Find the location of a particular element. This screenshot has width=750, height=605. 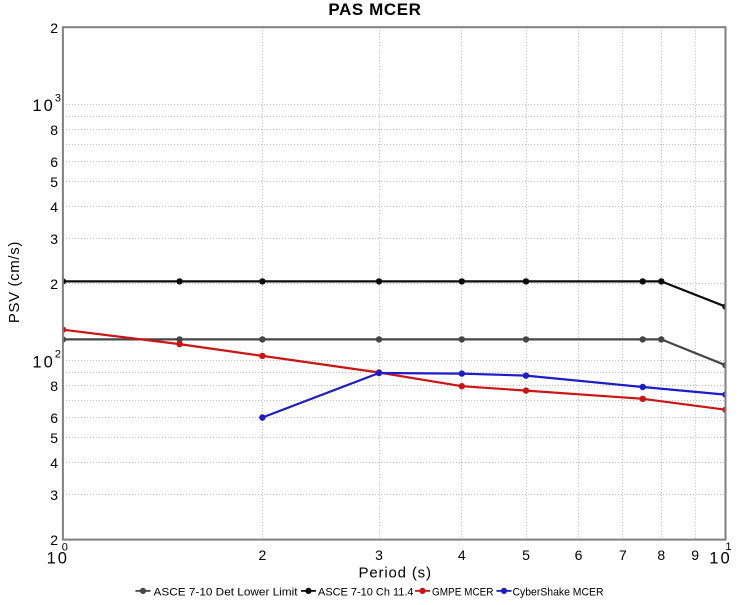

svg-text: 1 is located at coordinates (728, 547).